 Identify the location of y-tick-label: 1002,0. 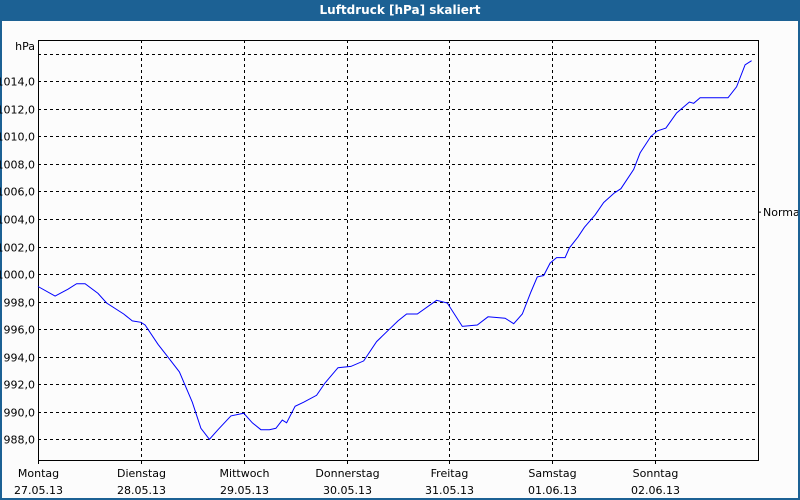
(17, 248).